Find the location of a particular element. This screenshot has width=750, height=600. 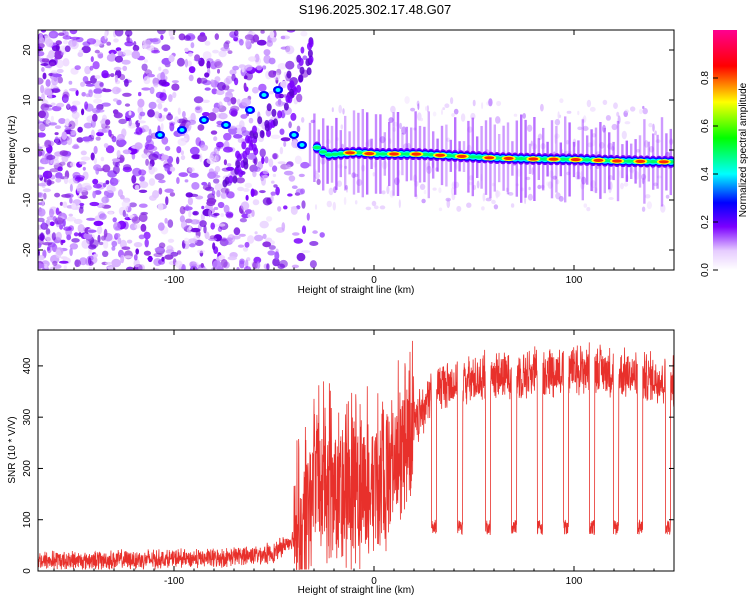

colorbar-label: Normalized spectral amplitude is located at coordinates (743, 149).